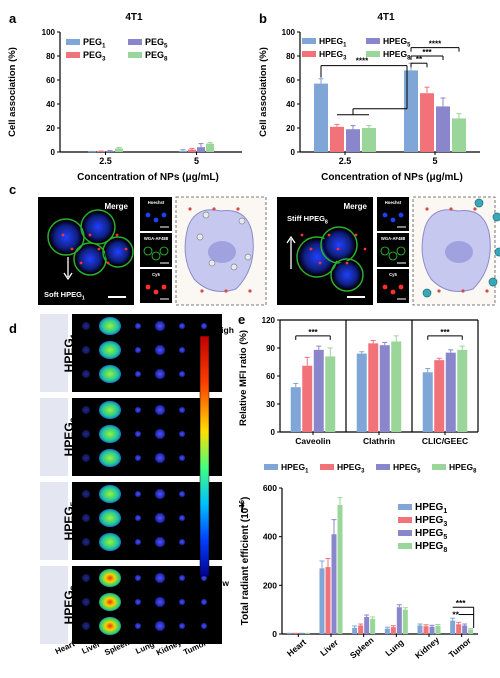 This screenshot has height=678, width=500. I want to click on x-tick-label: Tumor, so click(460, 647).